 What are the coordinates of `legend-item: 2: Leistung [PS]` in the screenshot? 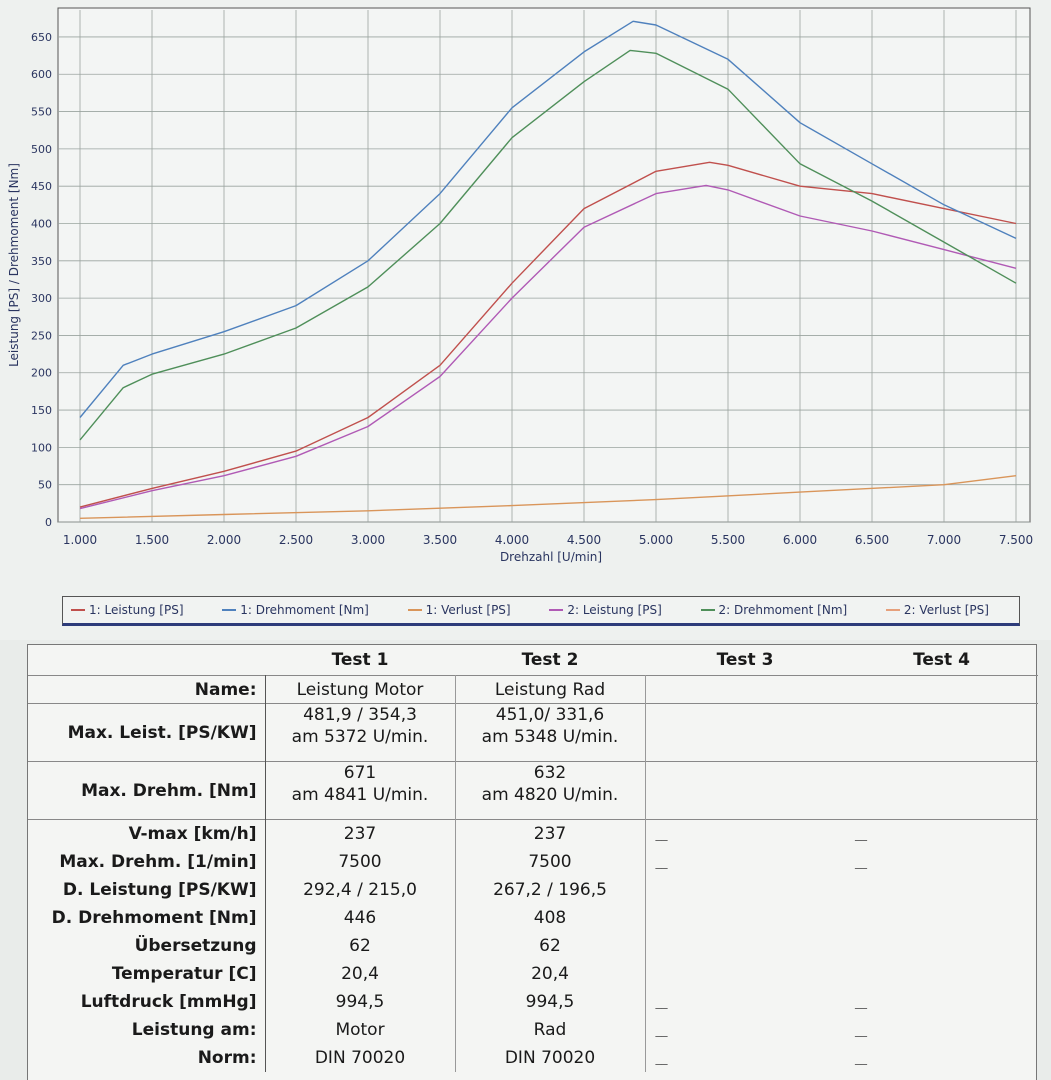 It's located at (605, 610).